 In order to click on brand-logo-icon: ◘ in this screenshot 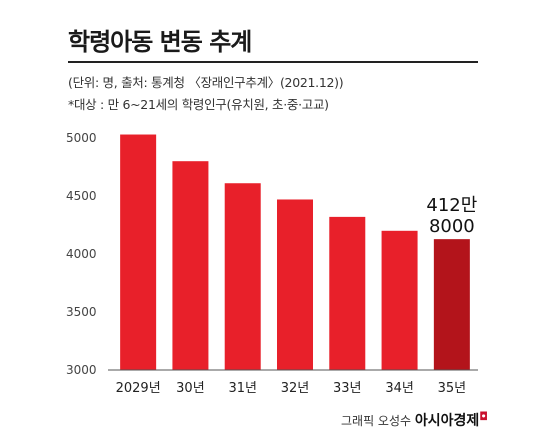, I will do `click(483, 416)`.